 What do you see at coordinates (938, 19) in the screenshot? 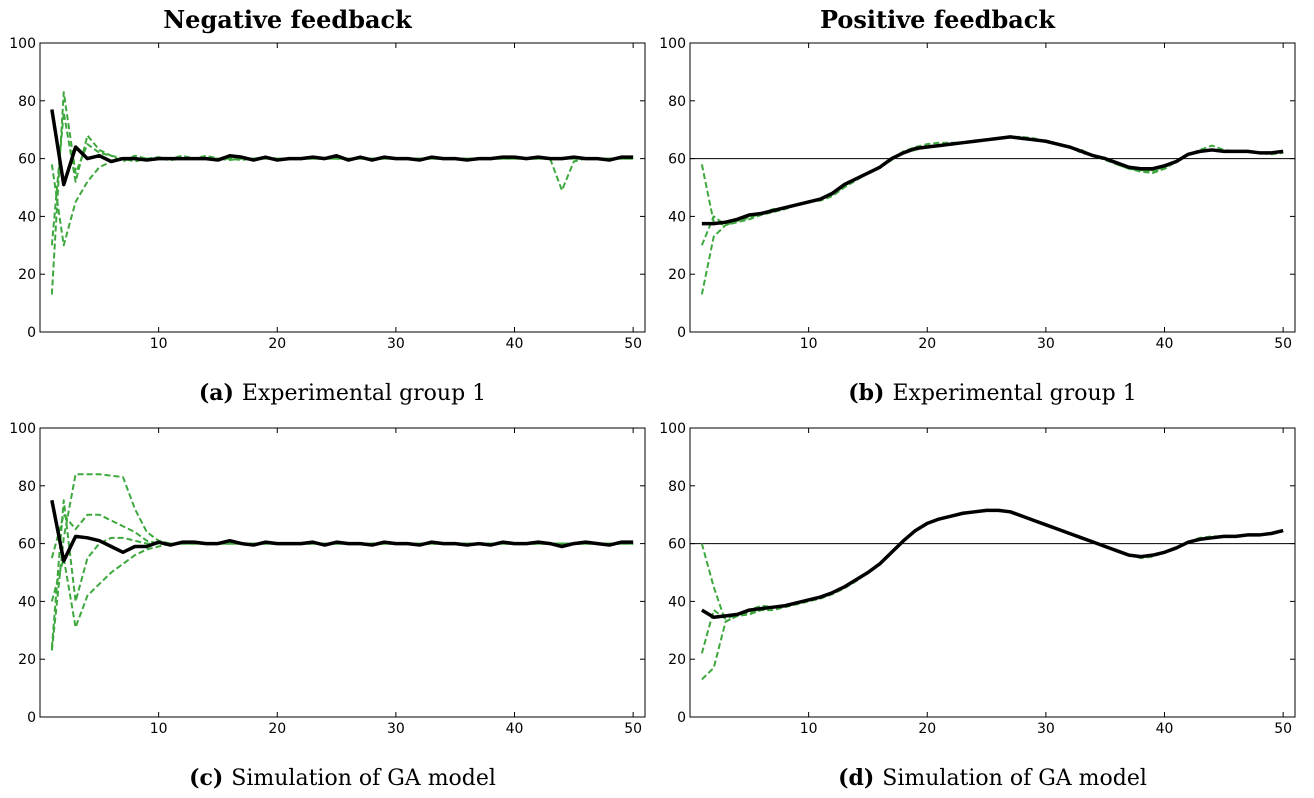
I see `column-header: Positive feedback` at bounding box center [938, 19].